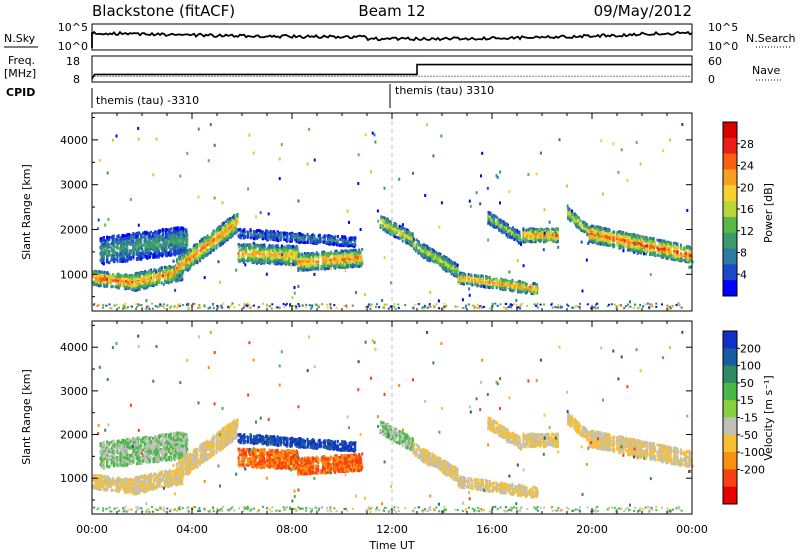 This screenshot has width=800, height=554. What do you see at coordinates (723, 27) in the screenshot?
I see `noise-tick-right-top: 10^5` at bounding box center [723, 27].